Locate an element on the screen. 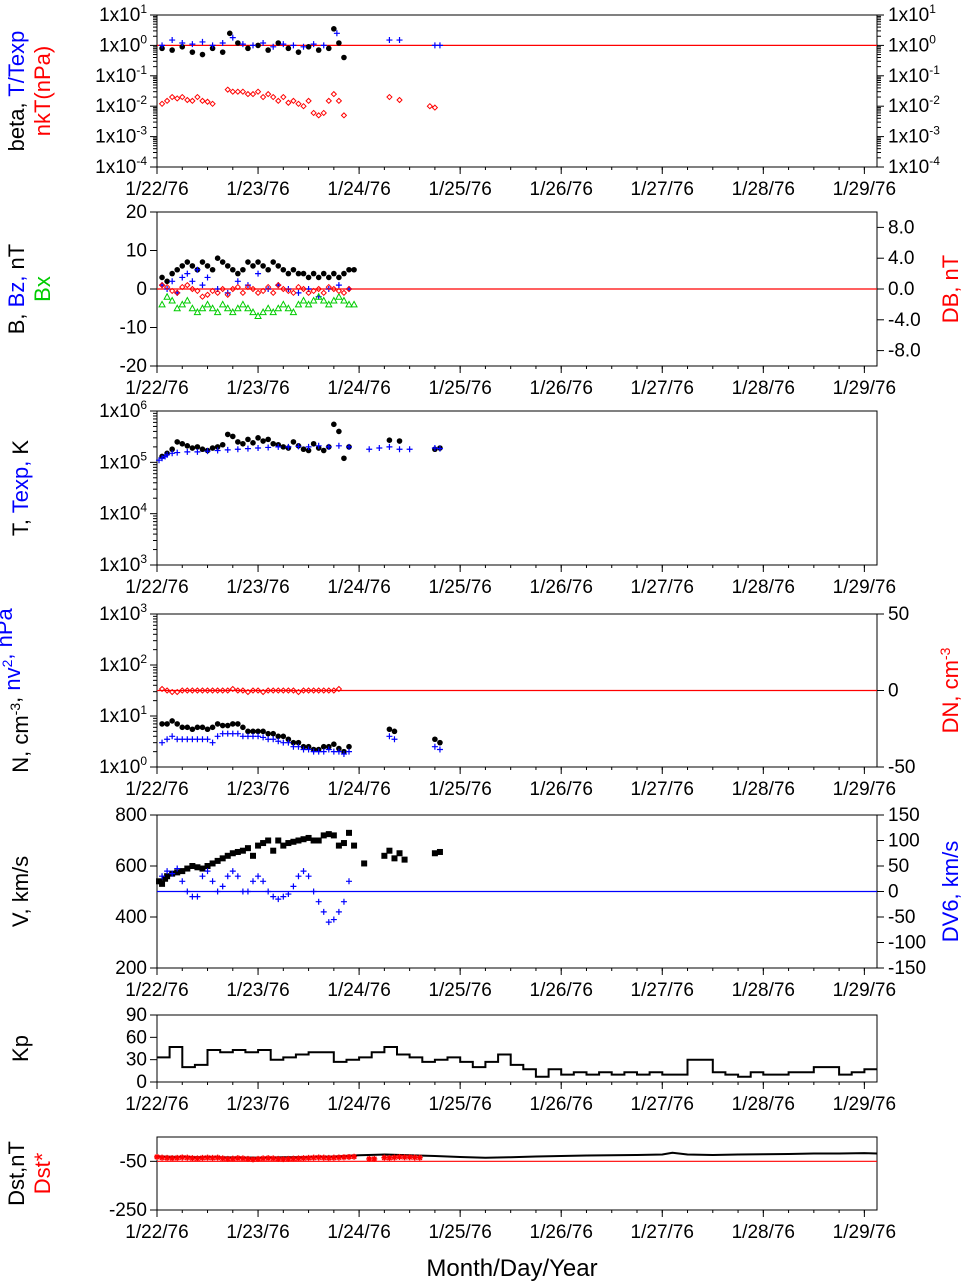  x-tick-label: 1/25/76 is located at coordinates (459, 388).